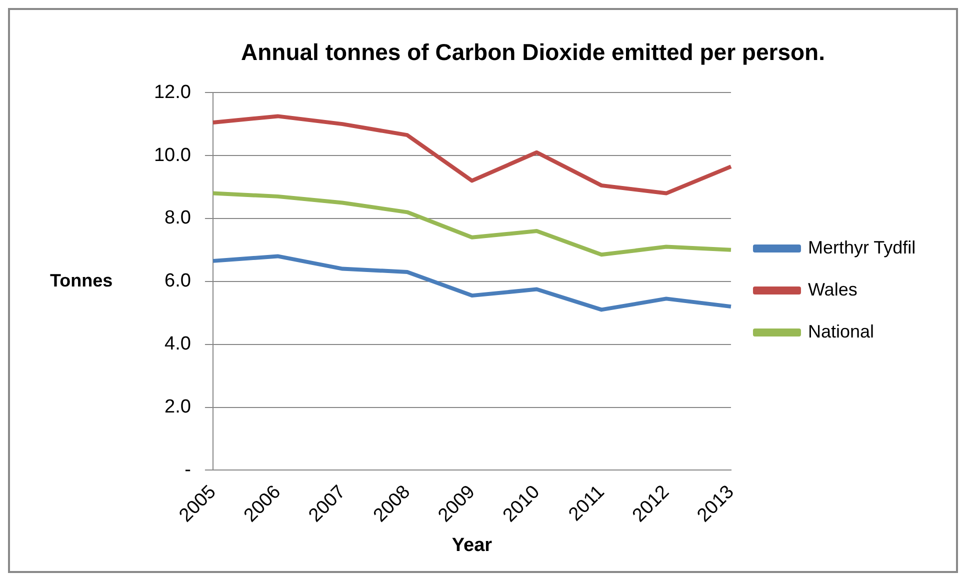 The image size is (970, 585). I want to click on legend-label: Merthyr Tydfil, so click(862, 247).